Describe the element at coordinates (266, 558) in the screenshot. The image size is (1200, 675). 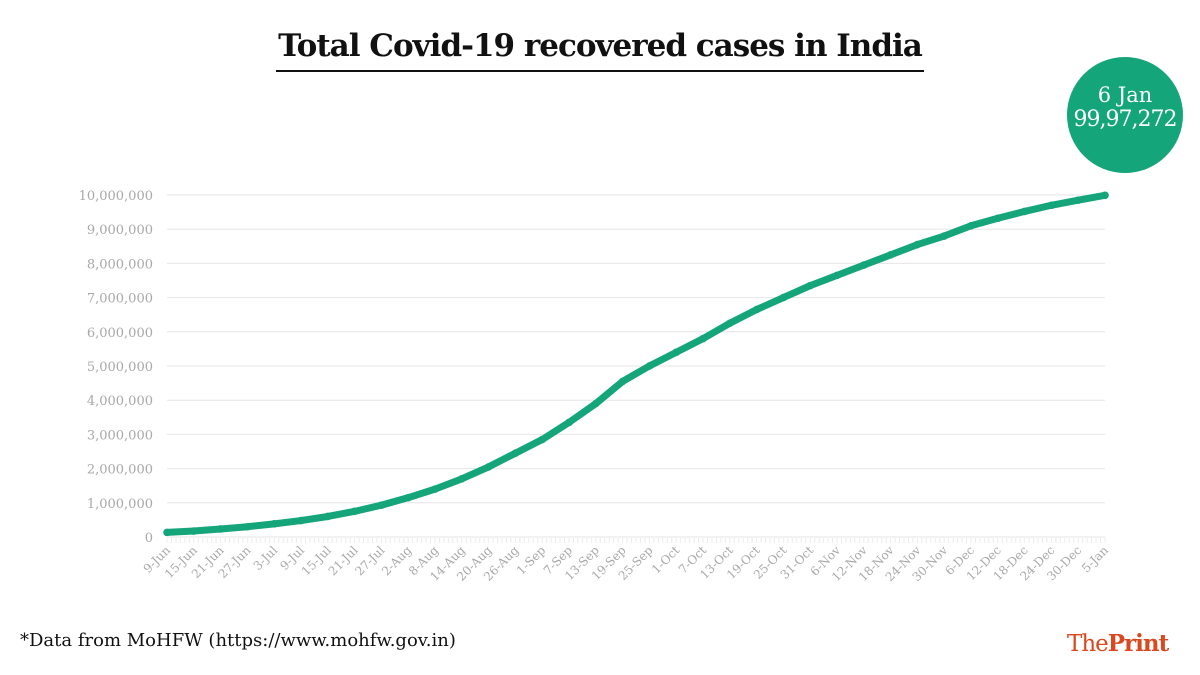
I see `x-tick-label: 3-Jul` at that location.